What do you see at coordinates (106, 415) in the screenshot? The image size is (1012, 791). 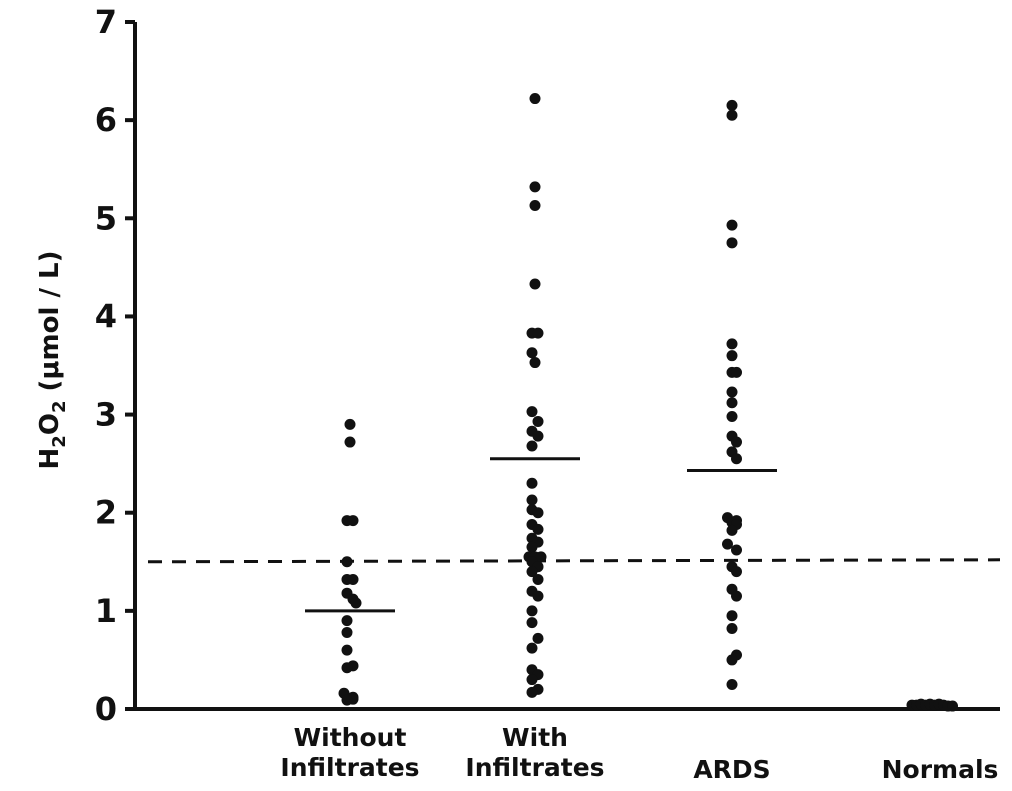 I see `y-tick-label: 3` at bounding box center [106, 415].